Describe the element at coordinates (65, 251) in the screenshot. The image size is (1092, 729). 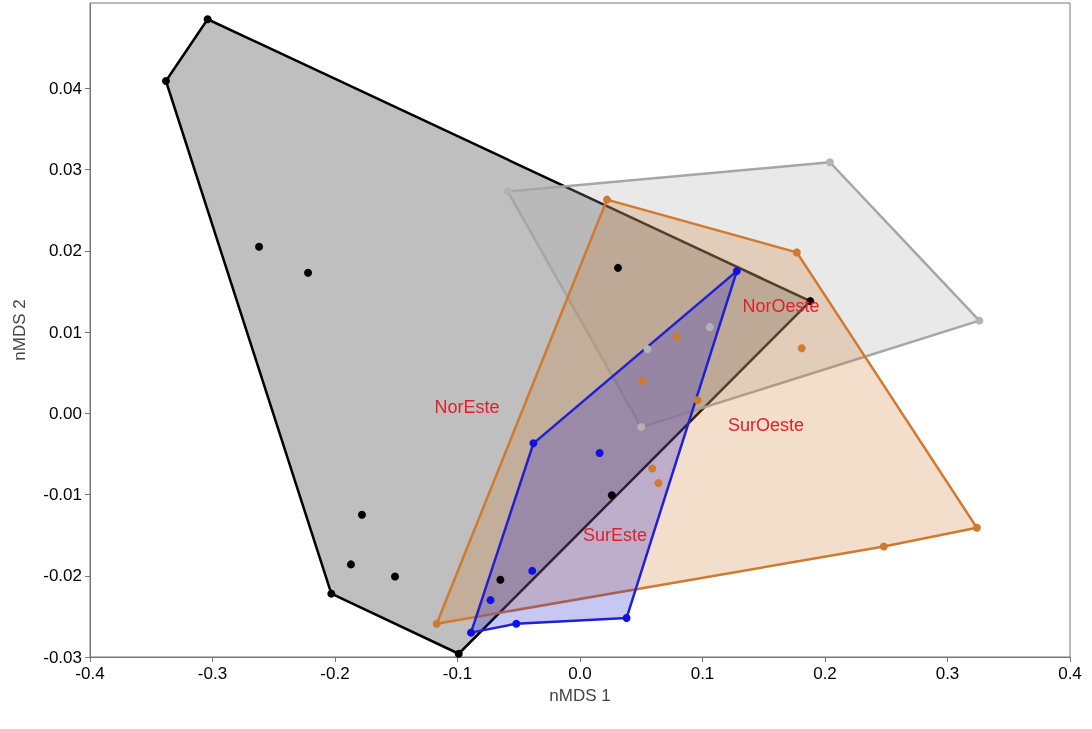
I see `y-tick-label: 0.02` at that location.